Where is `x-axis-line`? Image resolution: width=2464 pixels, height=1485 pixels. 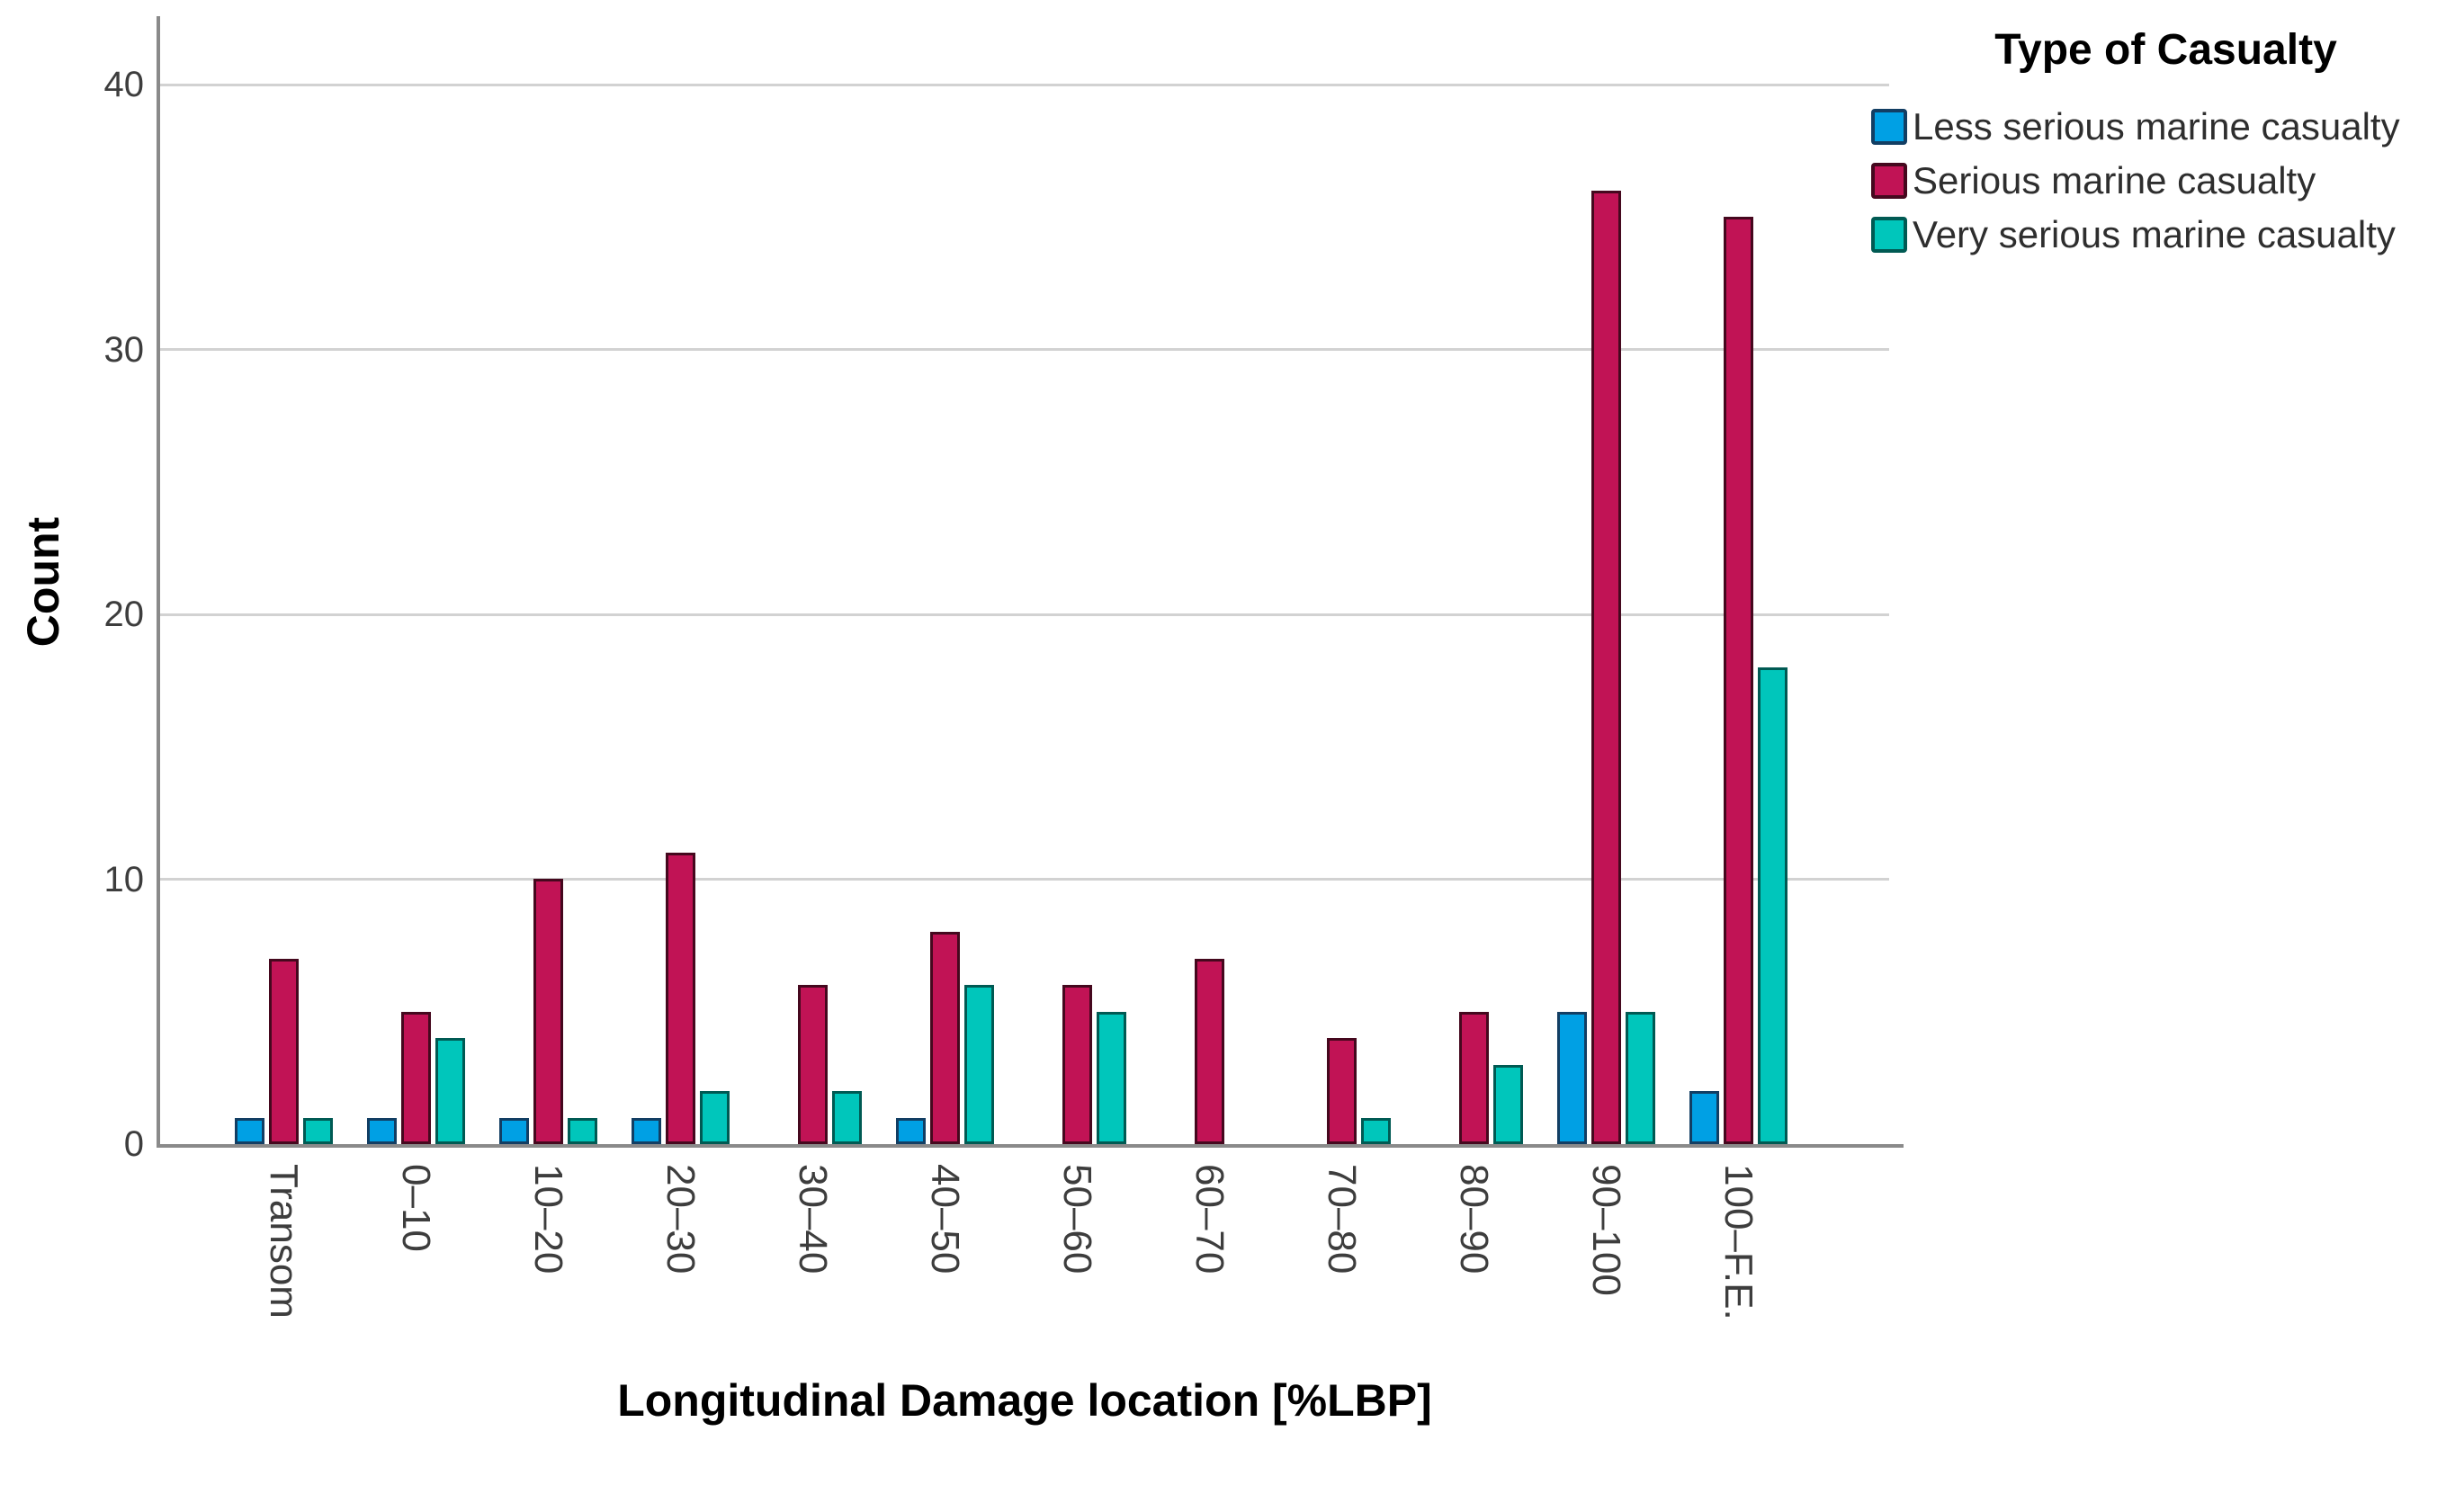 x-axis-line is located at coordinates (1030, 1146).